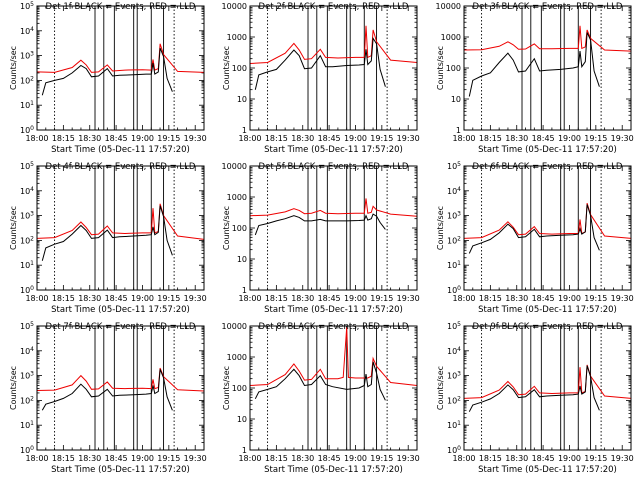  I want to click on chart-title: Det 6f BLACK = Events, RED = LLD, so click(548, 167).